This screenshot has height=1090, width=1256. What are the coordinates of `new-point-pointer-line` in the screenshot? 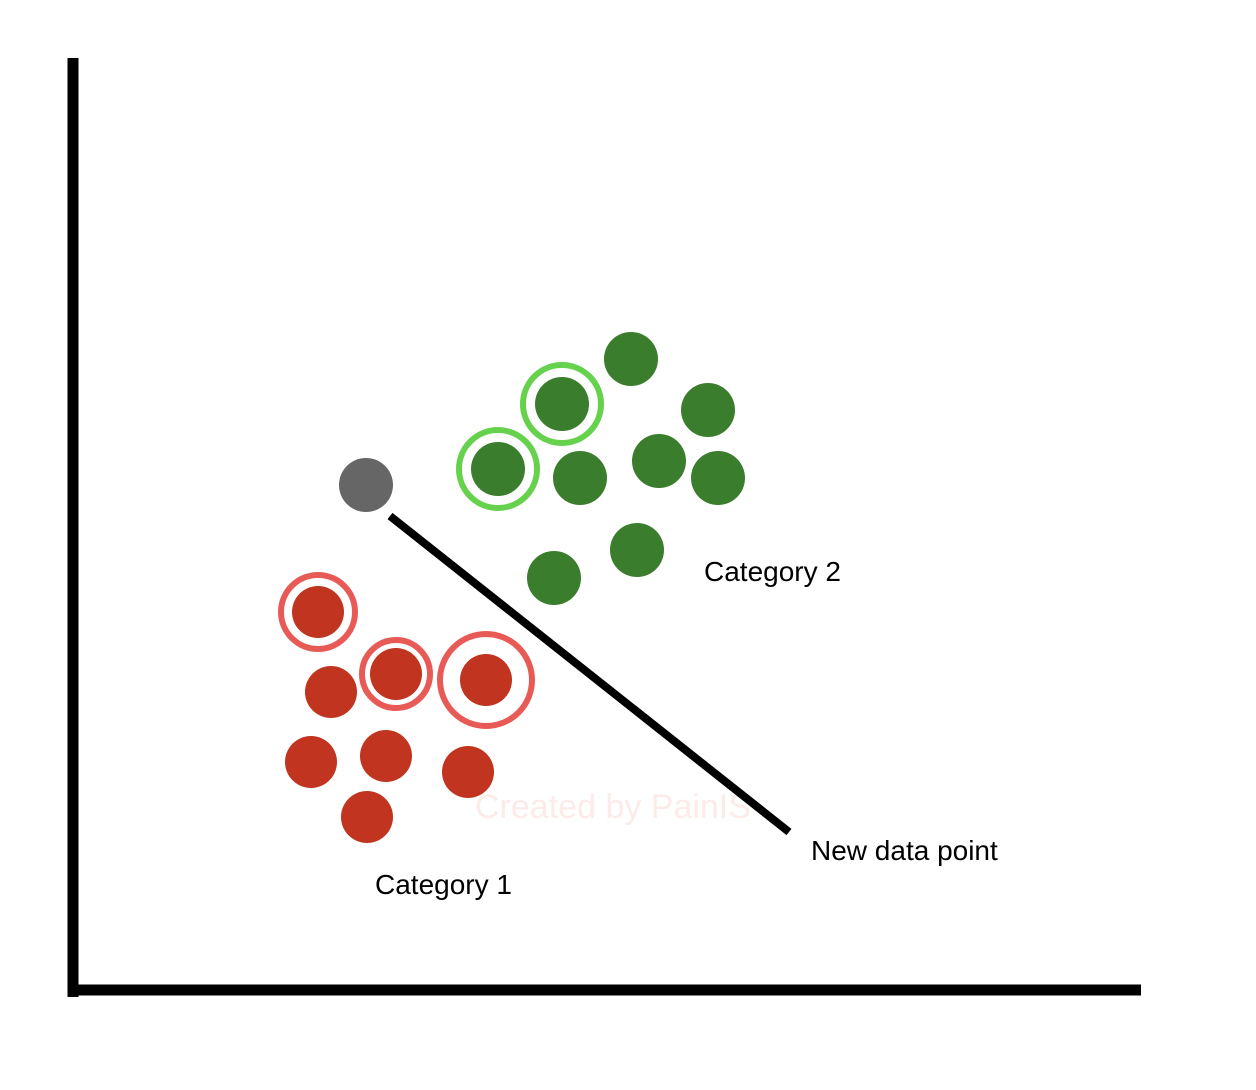 It's located at (589, 674).